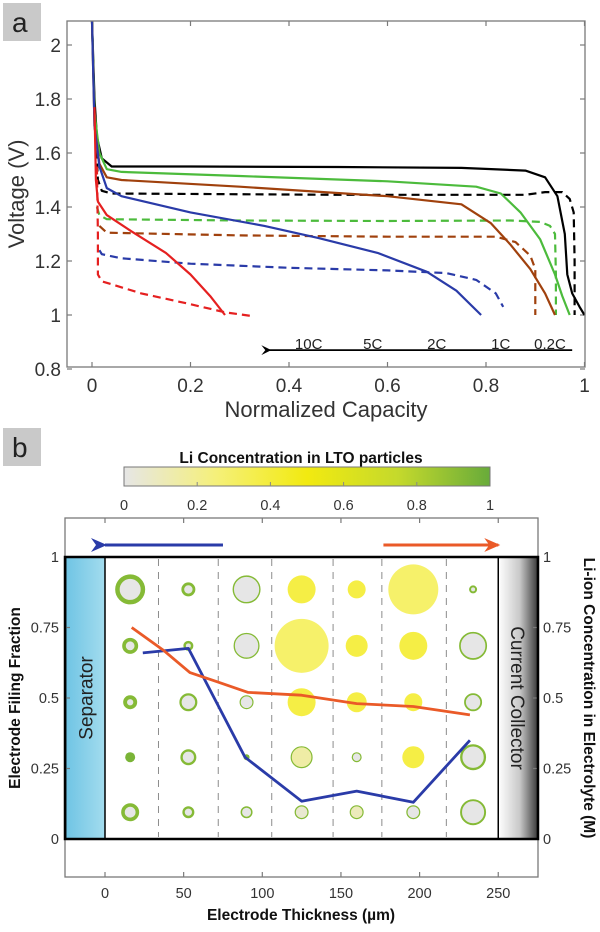  What do you see at coordinates (55, 316) in the screenshot?
I see `y-tick-label: 1` at bounding box center [55, 316].